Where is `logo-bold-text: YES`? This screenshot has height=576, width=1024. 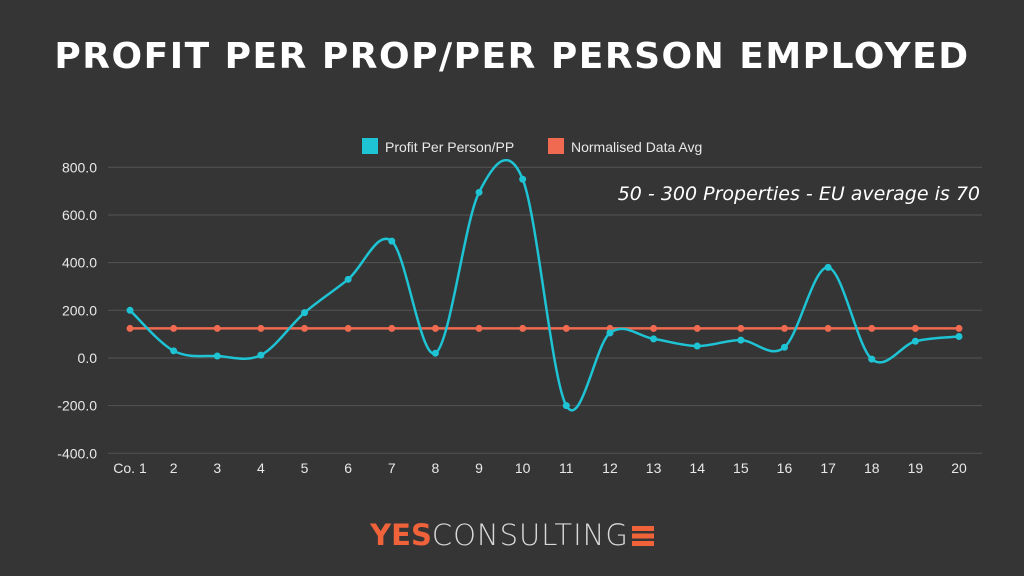 logo-bold-text: YES is located at coordinates (401, 535).